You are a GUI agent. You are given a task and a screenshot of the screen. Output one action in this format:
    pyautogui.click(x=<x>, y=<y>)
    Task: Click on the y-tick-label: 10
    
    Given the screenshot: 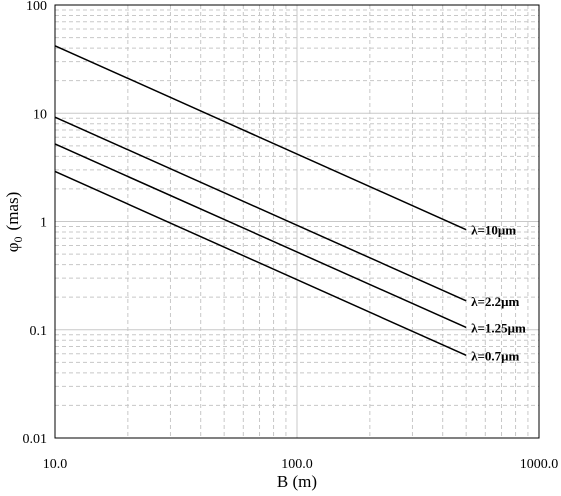 What is the action you would take?
    pyautogui.click(x=40, y=114)
    